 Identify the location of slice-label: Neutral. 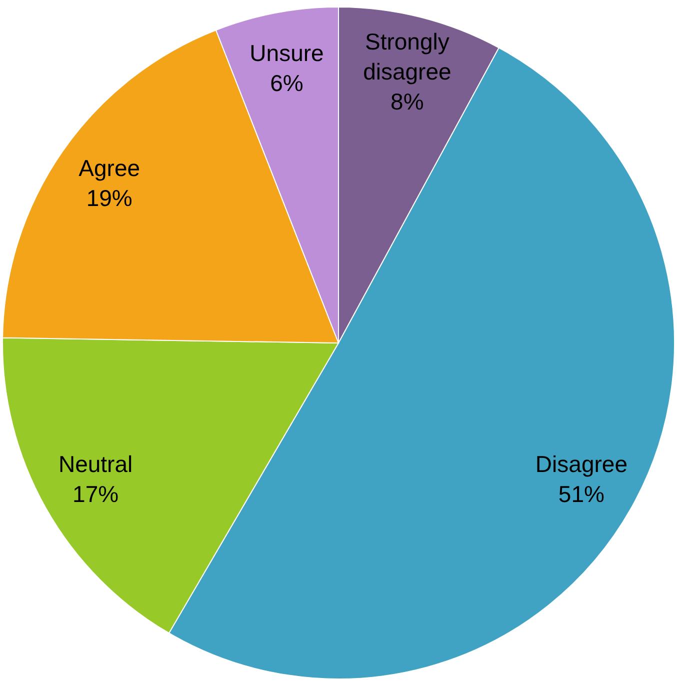
(95, 463).